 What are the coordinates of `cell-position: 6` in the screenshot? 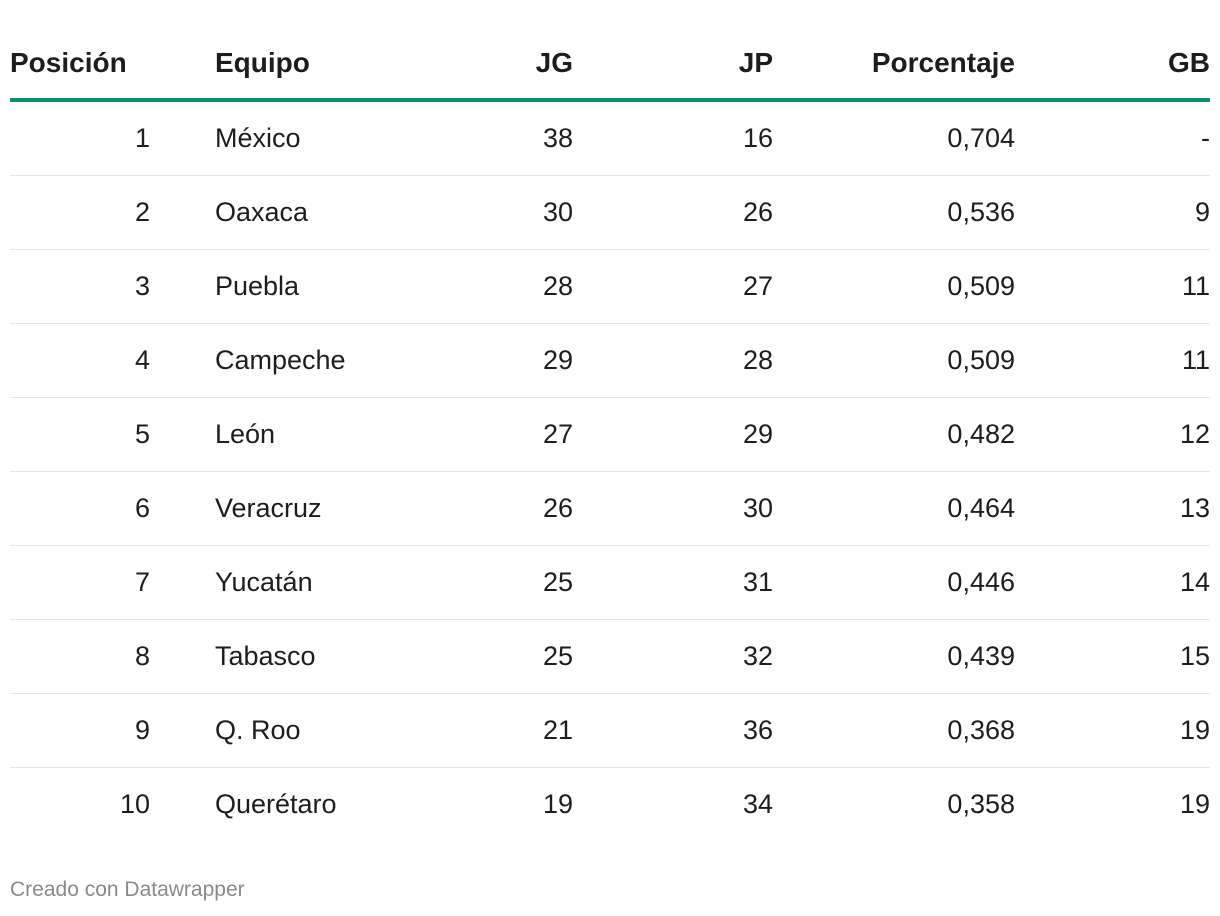 It's located at (80, 508).